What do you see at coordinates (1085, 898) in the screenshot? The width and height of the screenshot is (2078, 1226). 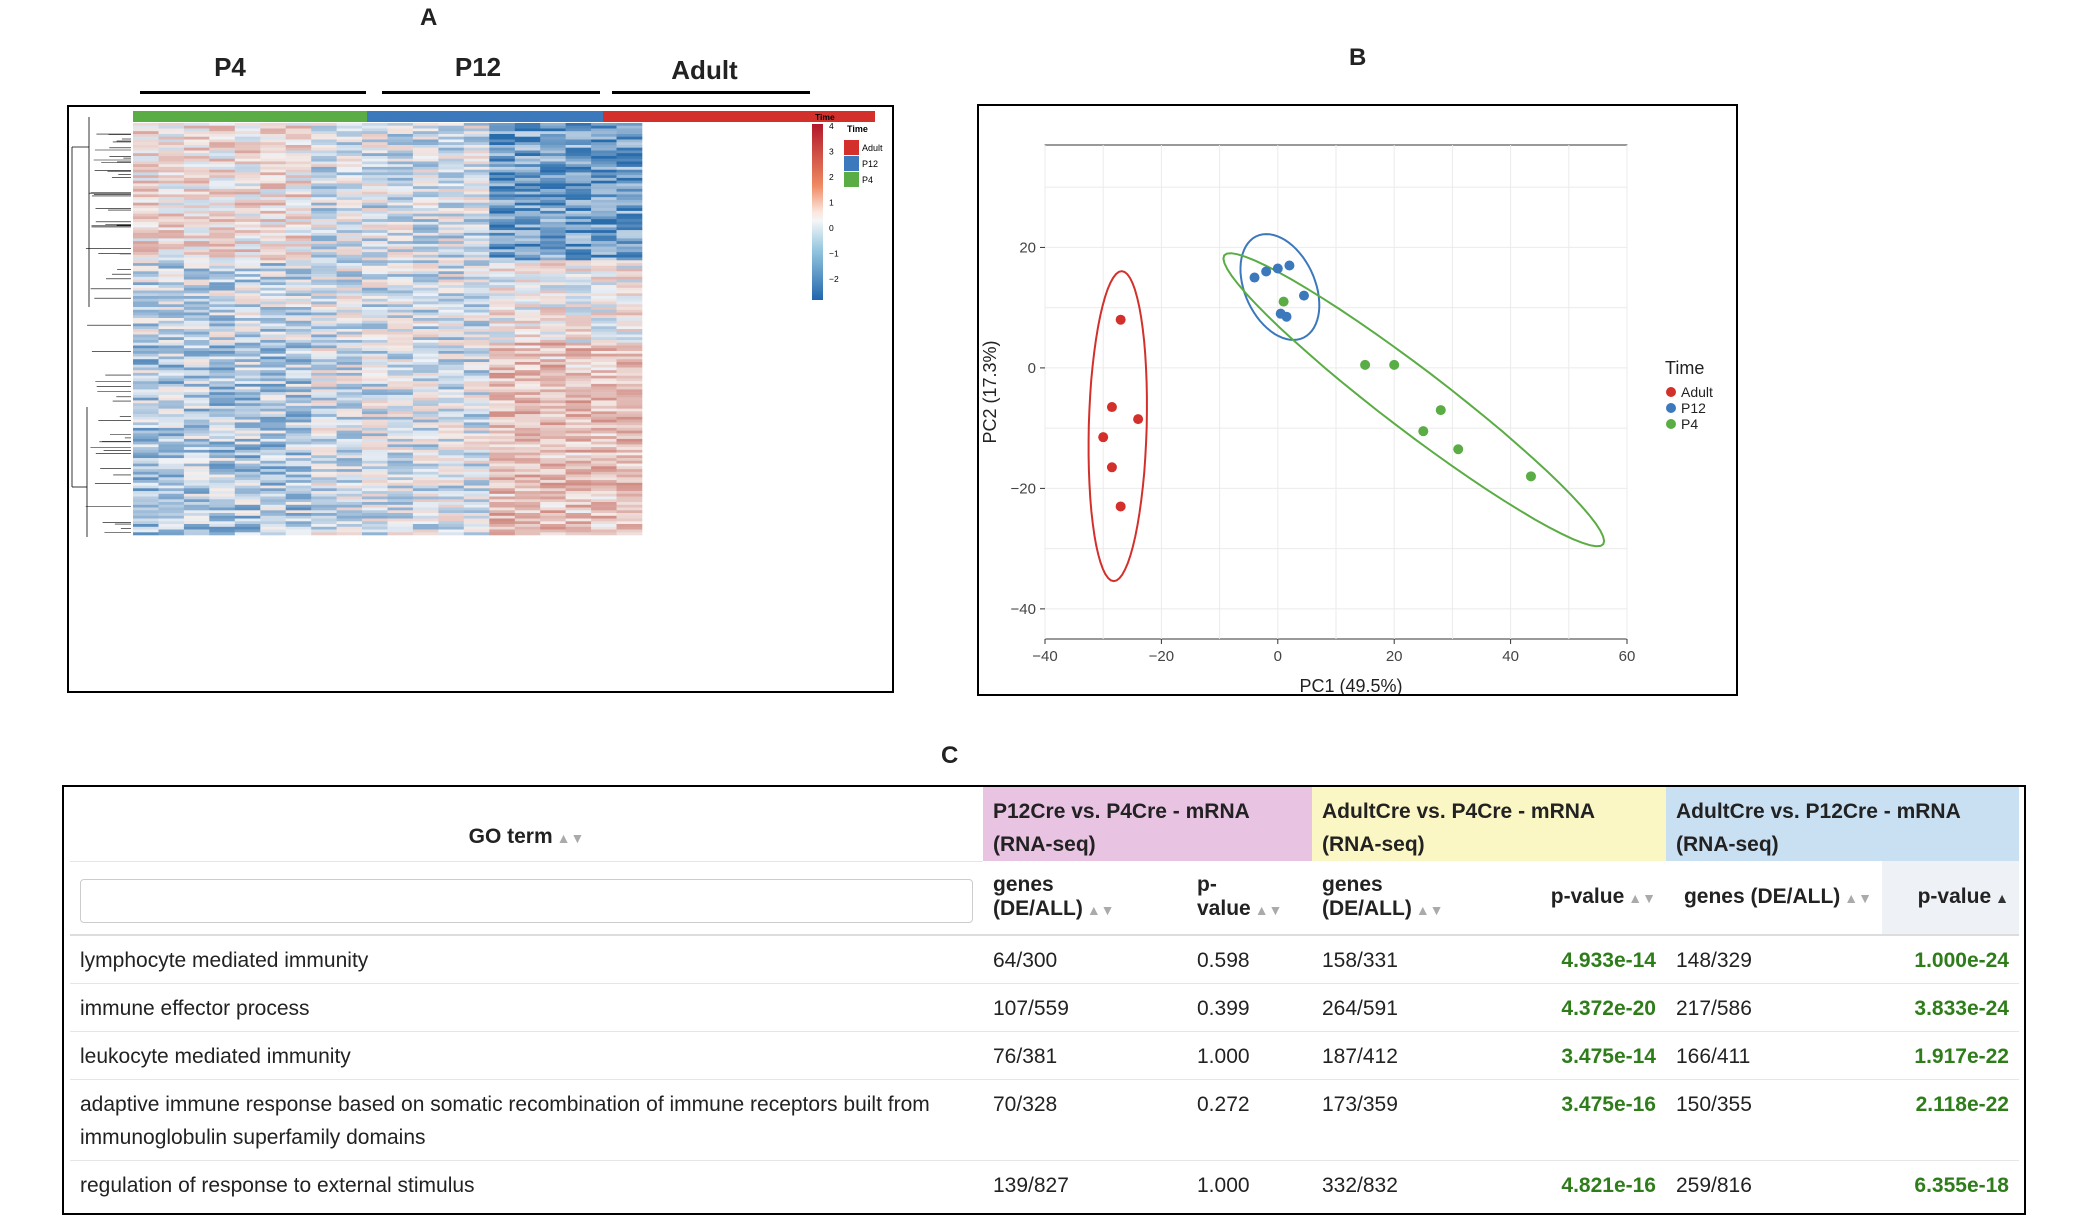 I see `column-header-genes-1: genes (DE/ALL) ▲▼` at bounding box center [1085, 898].